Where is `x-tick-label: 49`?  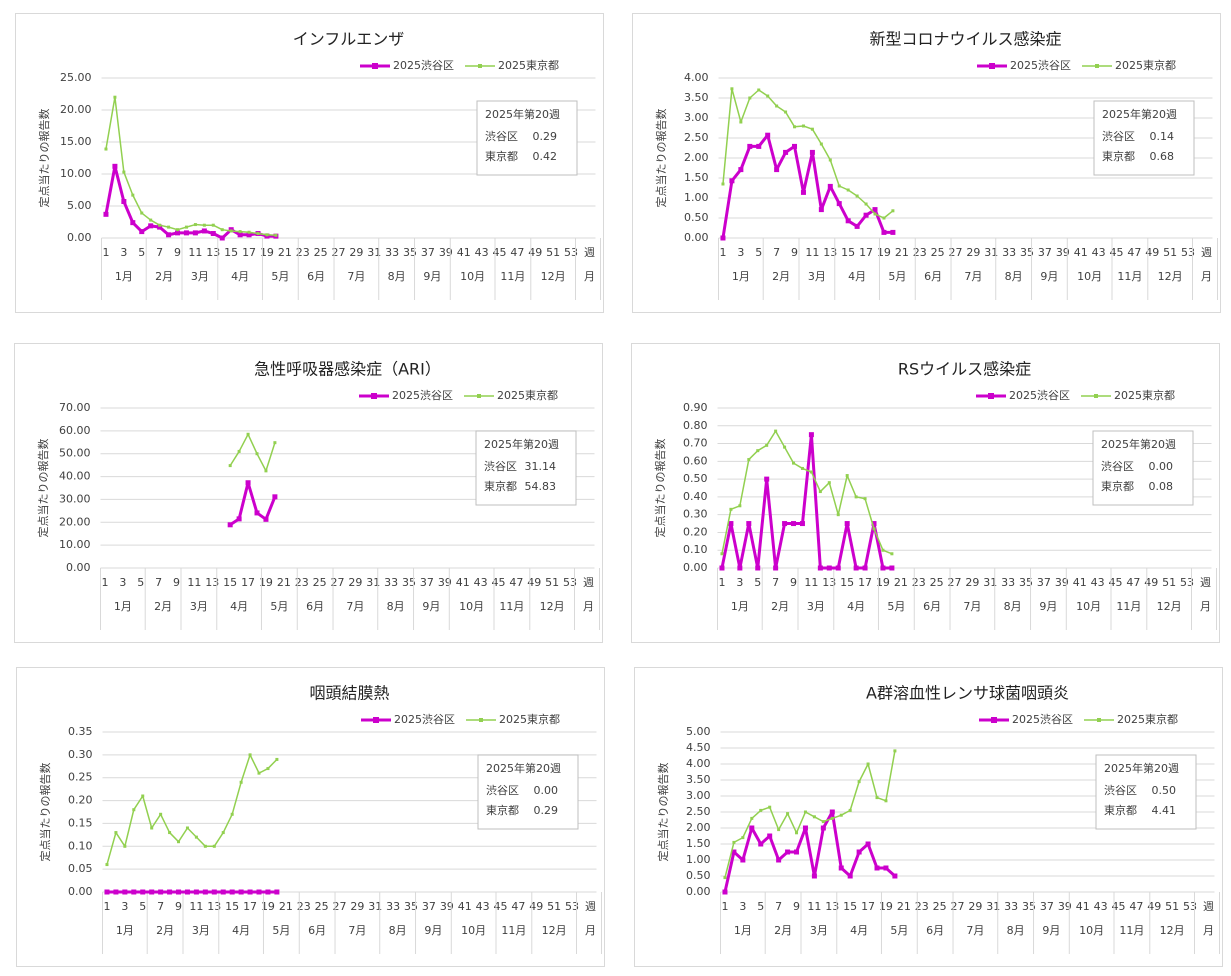 x-tick-label: 49 is located at coordinates (1154, 906).